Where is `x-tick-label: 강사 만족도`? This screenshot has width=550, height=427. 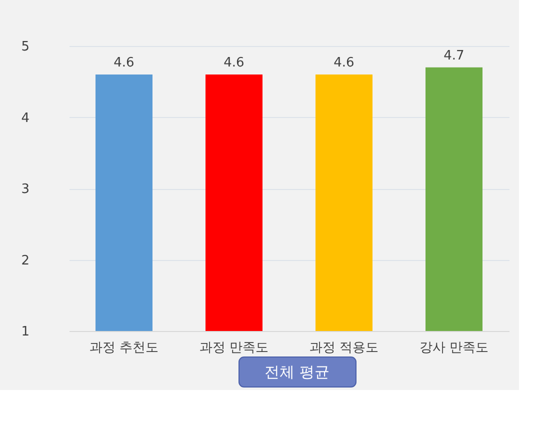 x-tick-label: 강사 만족도 is located at coordinates (454, 348).